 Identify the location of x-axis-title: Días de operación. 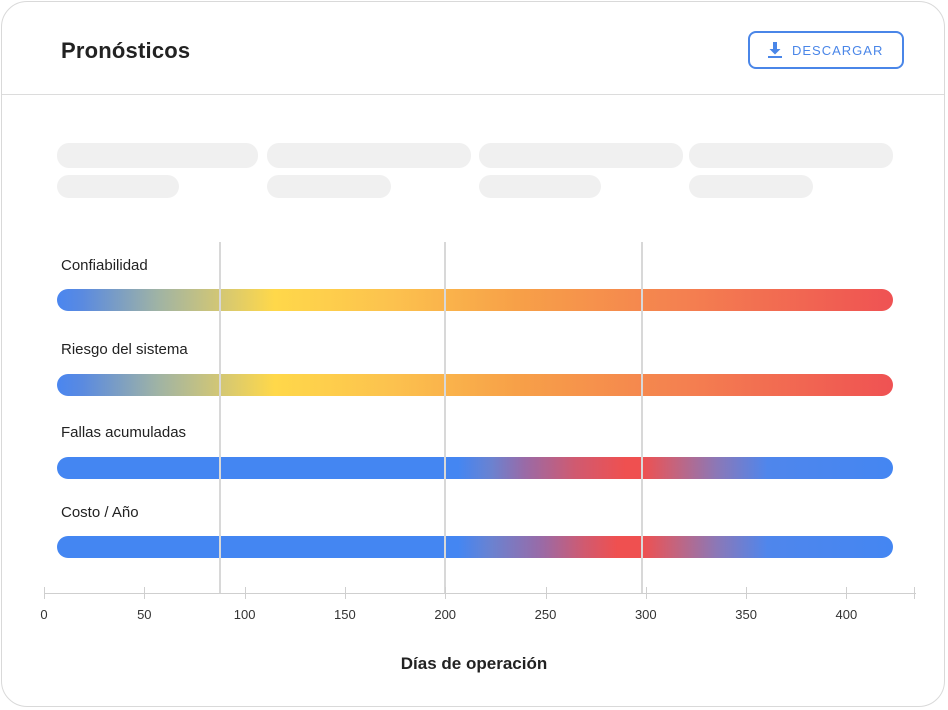
(474, 663).